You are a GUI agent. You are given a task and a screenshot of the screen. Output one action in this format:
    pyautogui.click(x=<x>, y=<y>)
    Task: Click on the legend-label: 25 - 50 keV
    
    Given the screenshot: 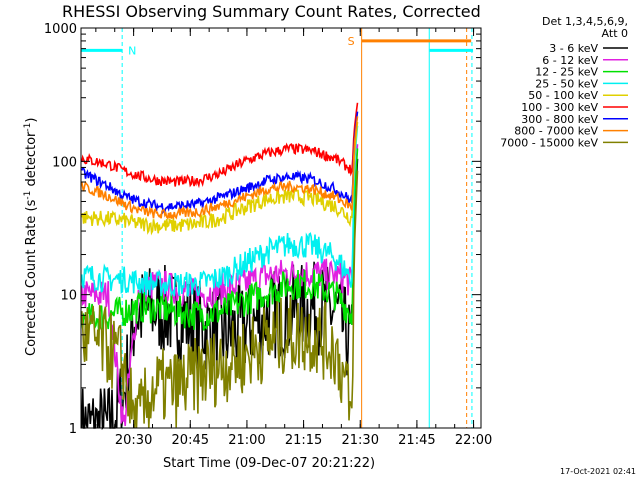 What is the action you would take?
    pyautogui.click(x=566, y=83)
    